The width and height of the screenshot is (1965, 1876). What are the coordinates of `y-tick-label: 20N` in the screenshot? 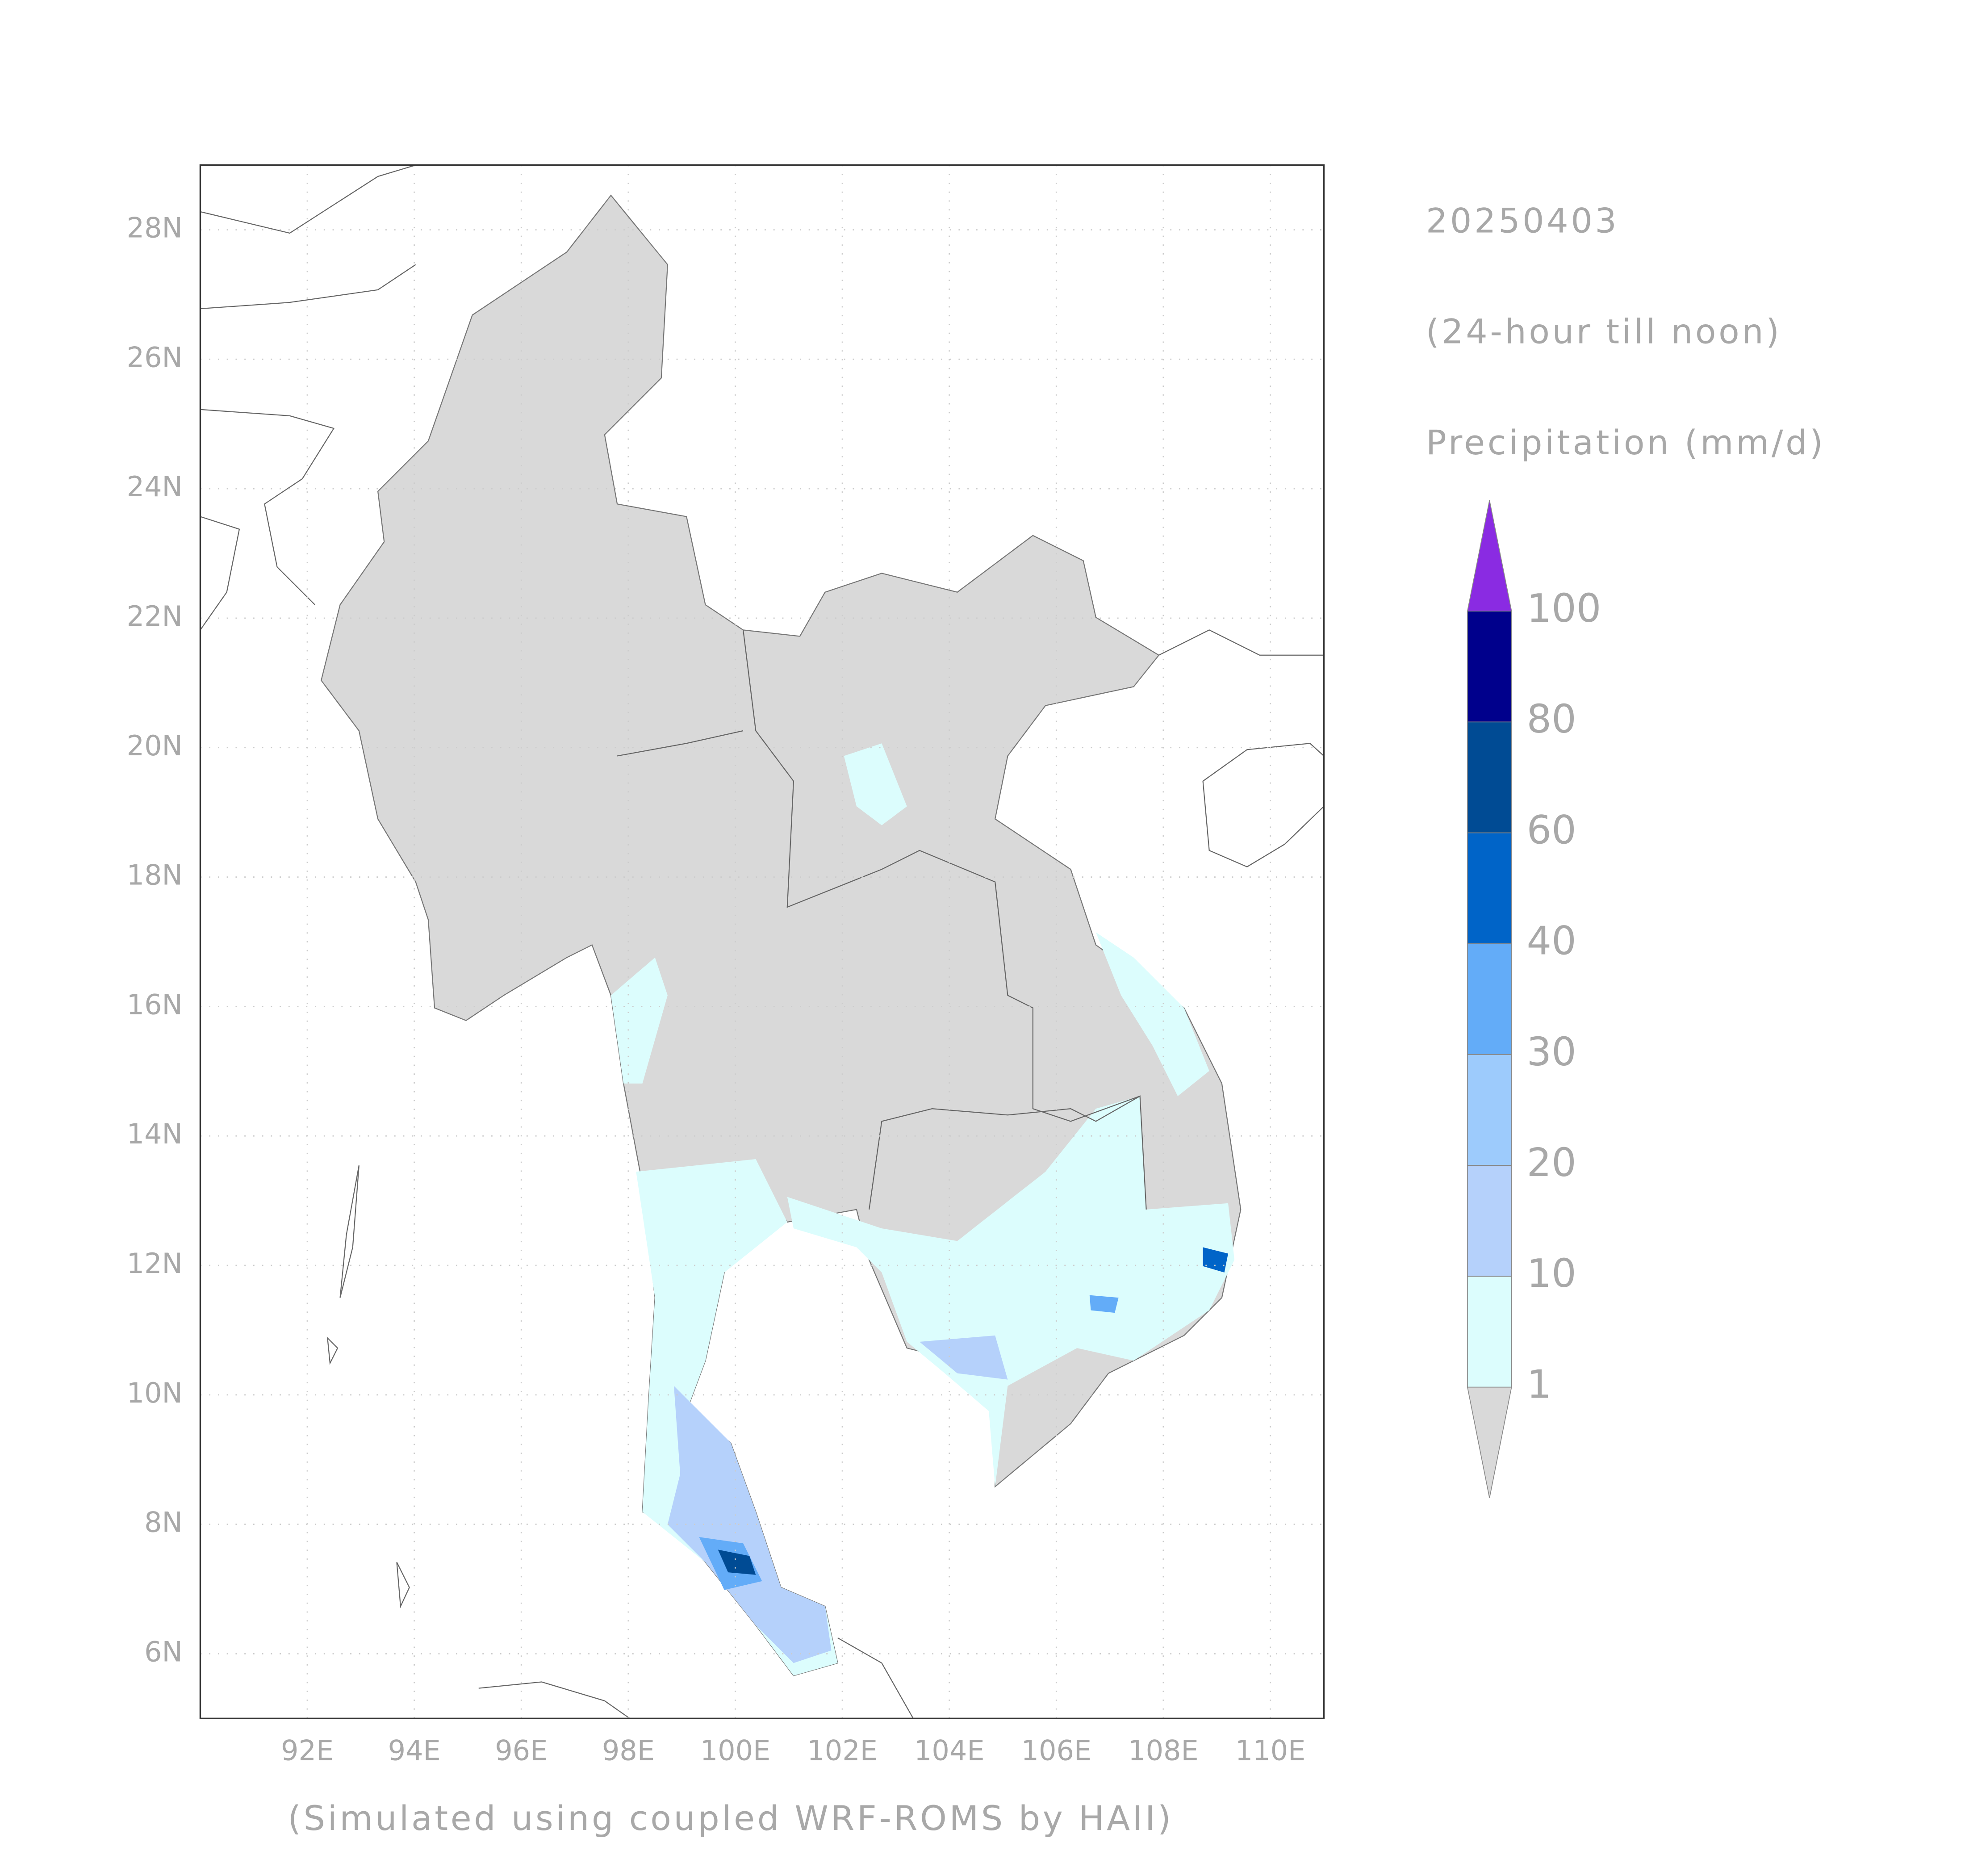 It's located at (155, 745).